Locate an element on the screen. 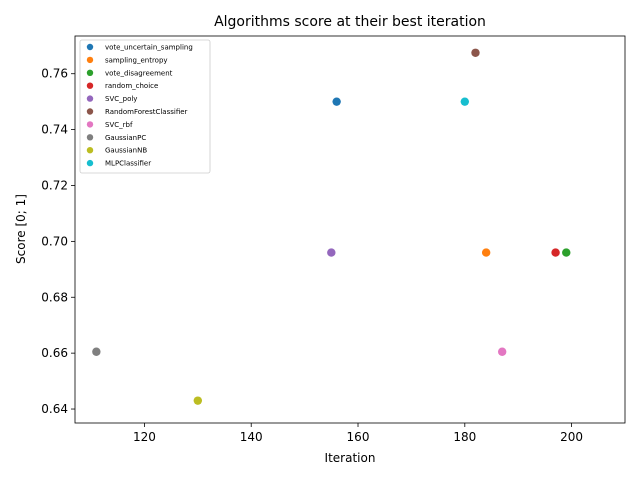  y-tick-label: 0.64 is located at coordinates (54, 409).